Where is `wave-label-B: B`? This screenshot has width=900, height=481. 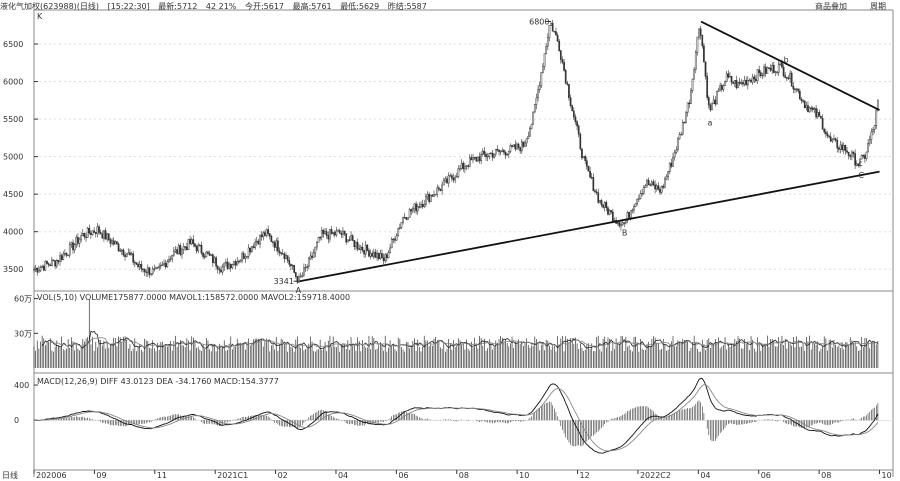
wave-label-B: B is located at coordinates (625, 232).